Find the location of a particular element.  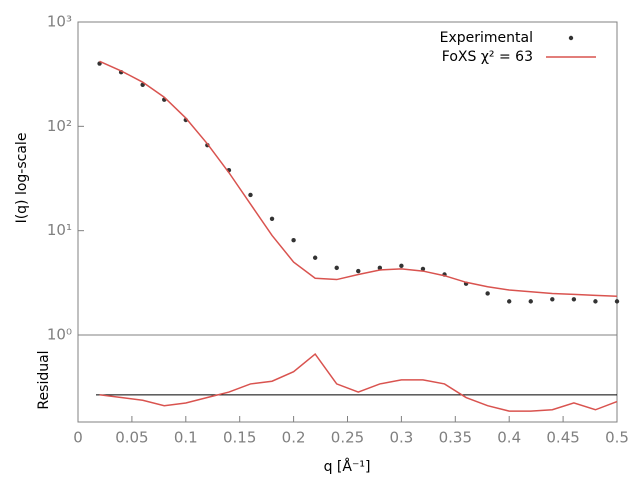

x-axis-label: q [Å⁻¹] is located at coordinates (347, 466).